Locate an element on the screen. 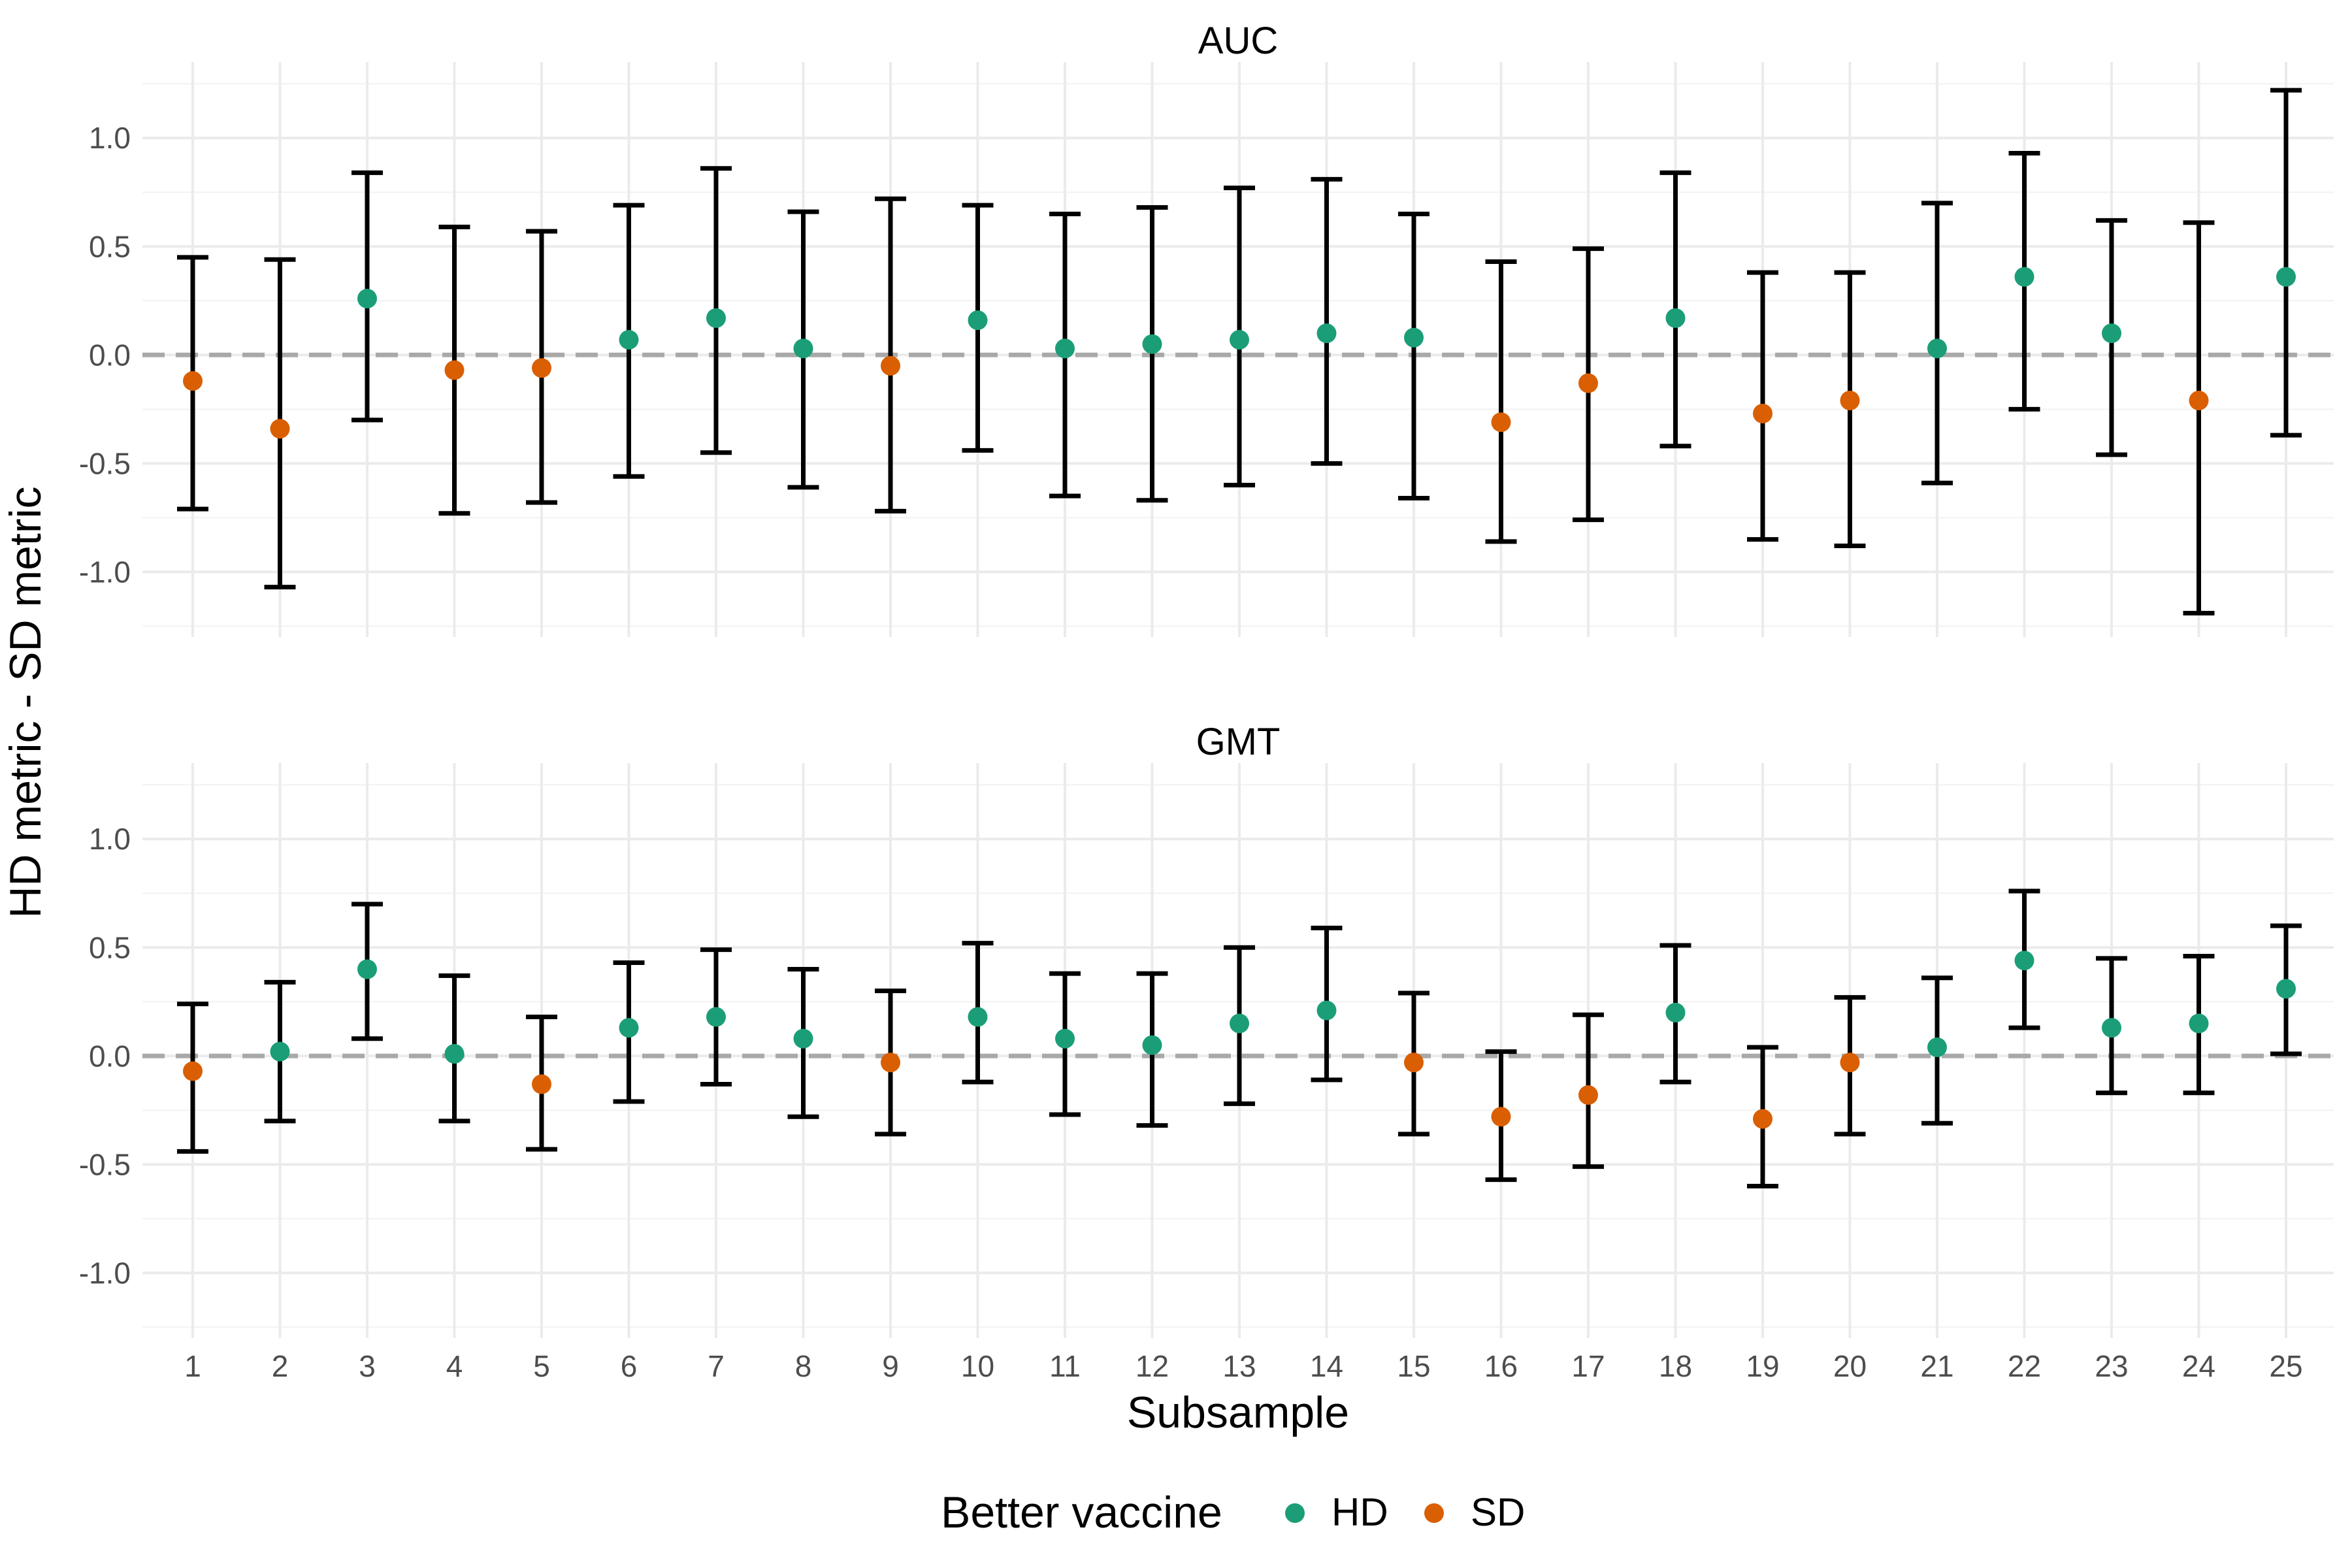  x-tick-label: 24 is located at coordinates (2198, 1366).